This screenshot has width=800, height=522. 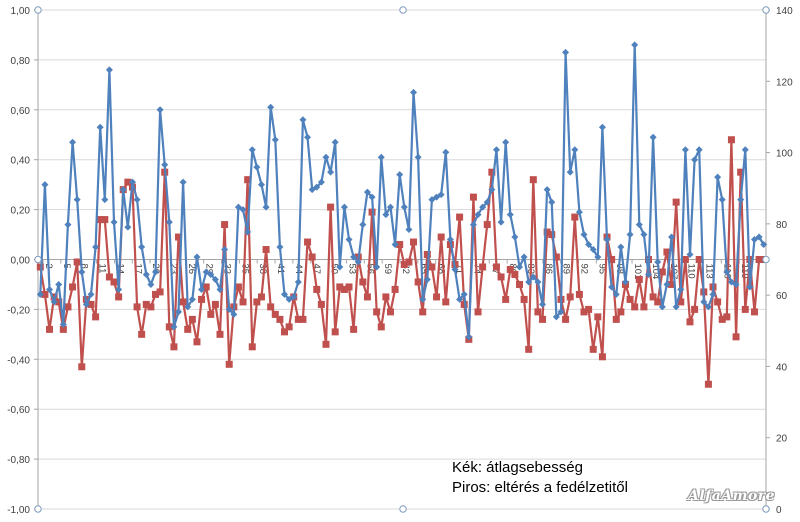 What do you see at coordinates (441, 269) in the screenshot?
I see `x-tick-label: 68` at bounding box center [441, 269].